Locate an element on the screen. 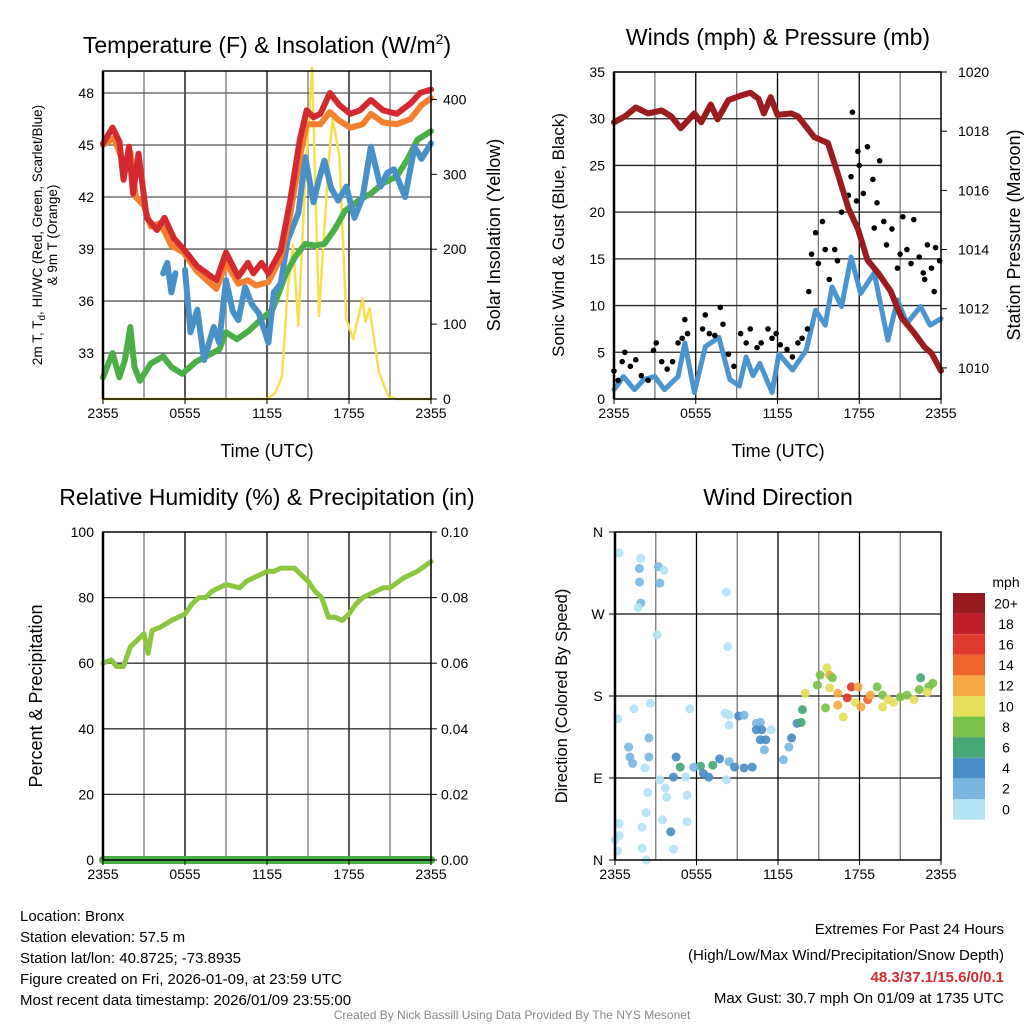 Image resolution: width=1024 pixels, height=1024 pixels. legend-label: 14 is located at coordinates (1006, 665).